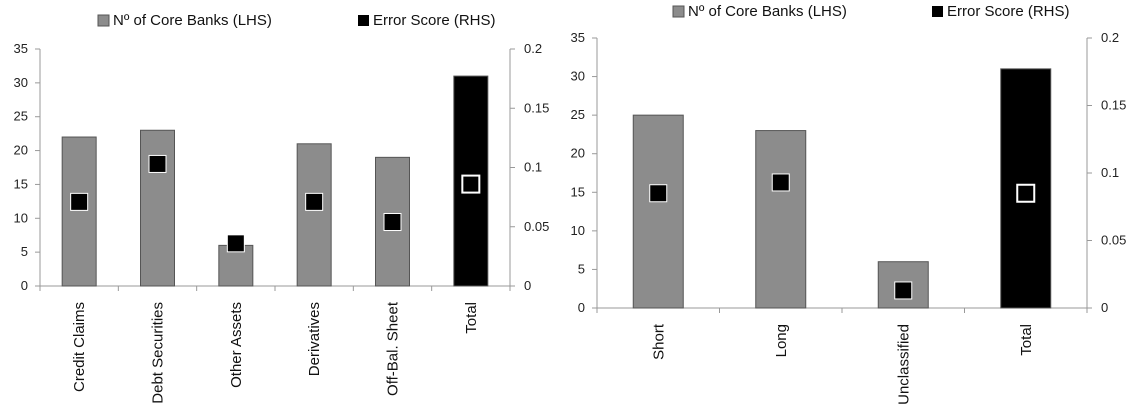 The height and width of the screenshot is (417, 1144). I want to click on category-label: Credit Claims, so click(79, 347).